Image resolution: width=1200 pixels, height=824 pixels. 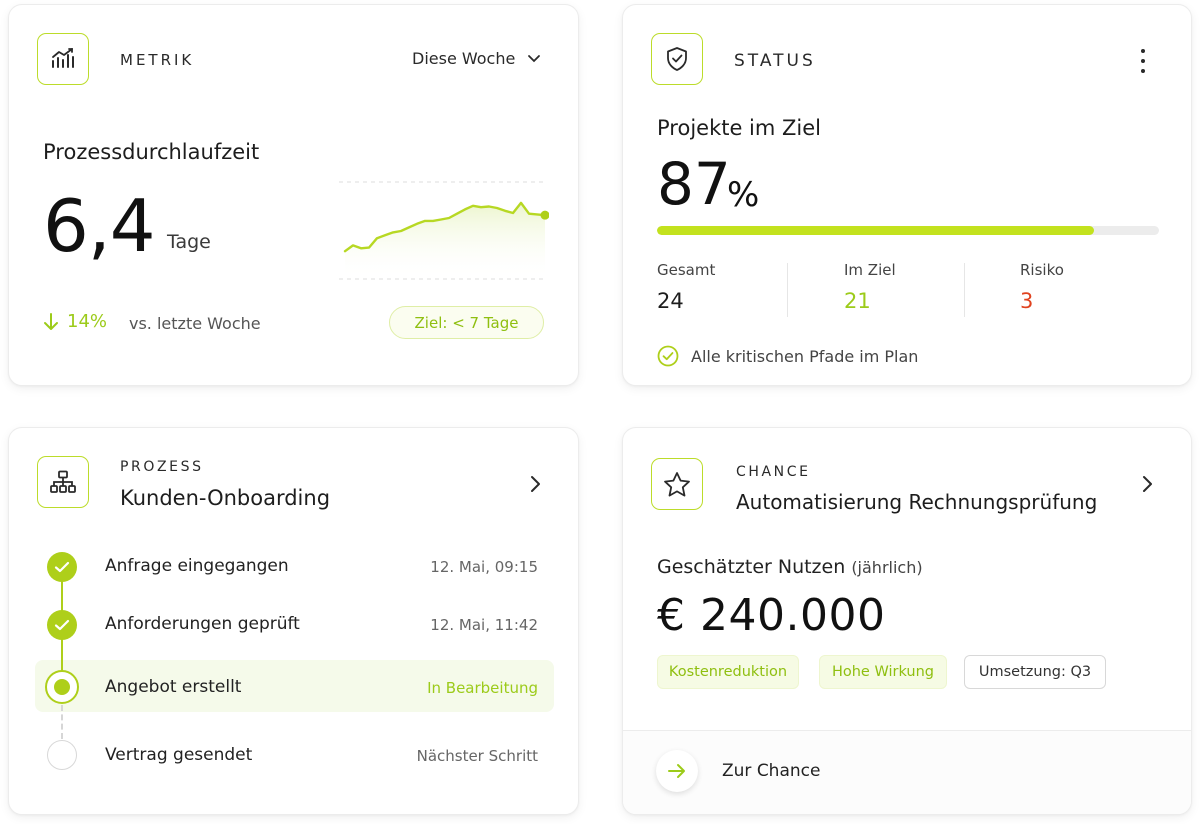 I want to click on status-note: Alle kritischen Pfade im Plan, so click(x=787, y=356).